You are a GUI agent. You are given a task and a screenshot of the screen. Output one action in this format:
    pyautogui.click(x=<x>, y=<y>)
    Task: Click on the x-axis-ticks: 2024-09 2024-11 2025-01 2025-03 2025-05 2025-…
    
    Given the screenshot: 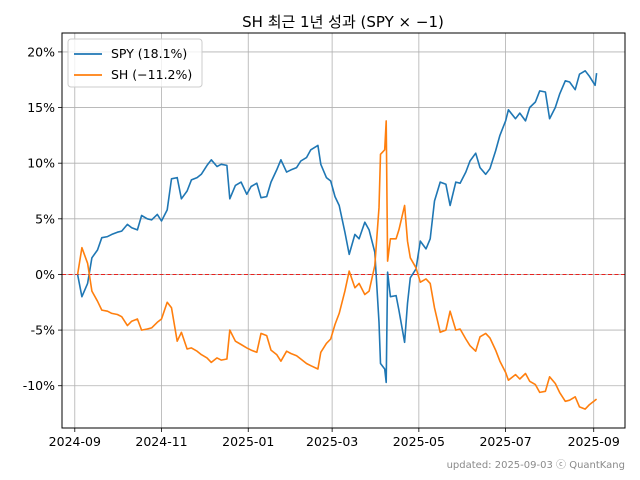 What is the action you would take?
    pyautogui.click(x=334, y=438)
    